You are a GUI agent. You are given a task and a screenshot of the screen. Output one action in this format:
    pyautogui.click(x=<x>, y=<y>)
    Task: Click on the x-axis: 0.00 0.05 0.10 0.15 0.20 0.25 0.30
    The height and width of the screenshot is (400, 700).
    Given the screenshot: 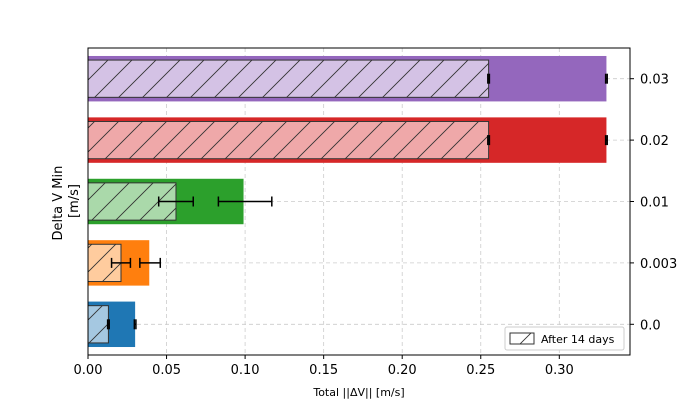 What is the action you would take?
    pyautogui.click(x=324, y=366)
    